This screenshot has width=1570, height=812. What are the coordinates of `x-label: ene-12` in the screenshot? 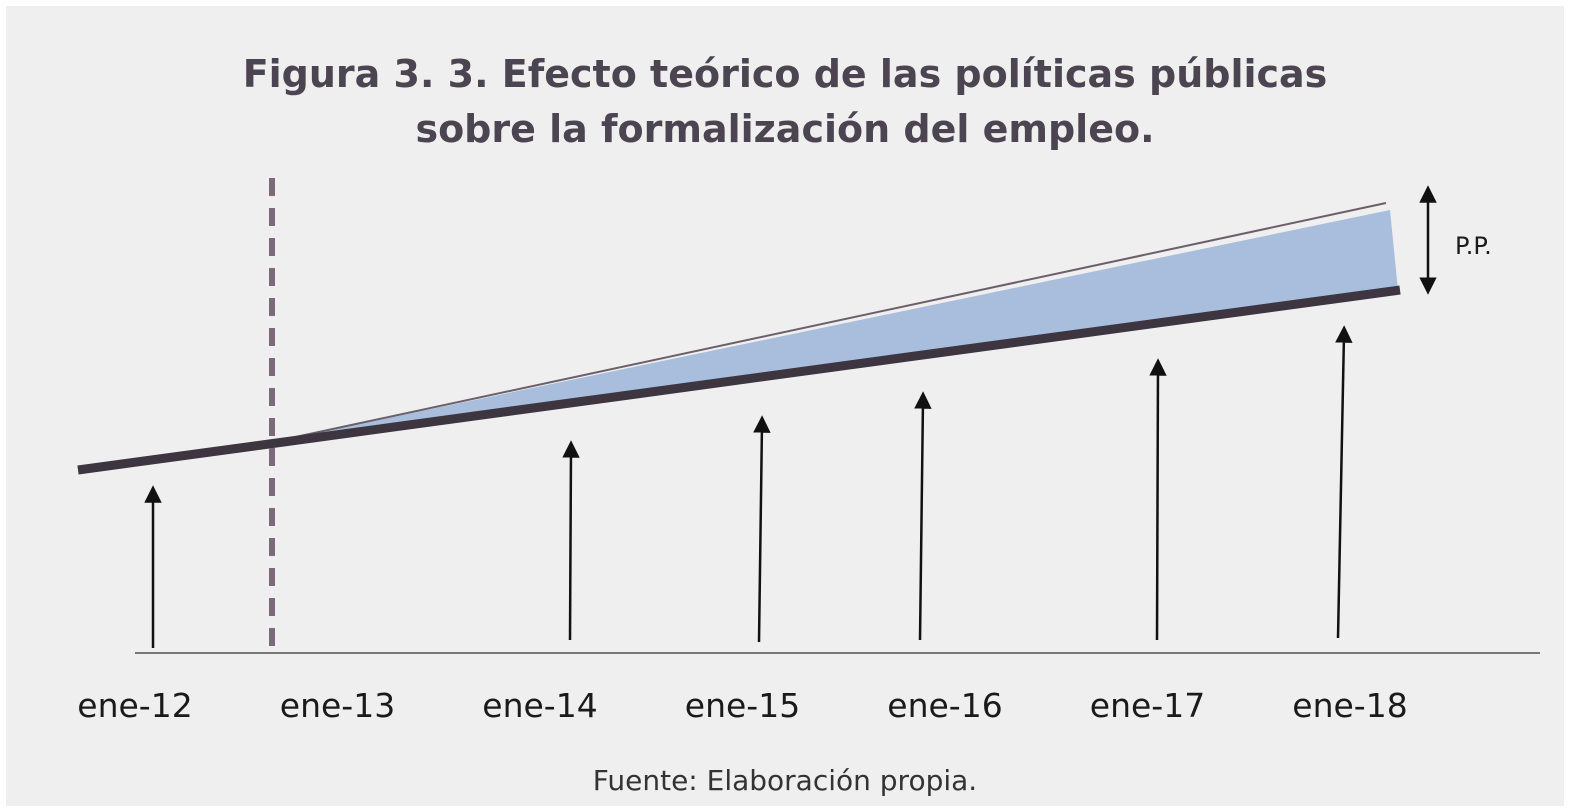 It's located at (134, 705).